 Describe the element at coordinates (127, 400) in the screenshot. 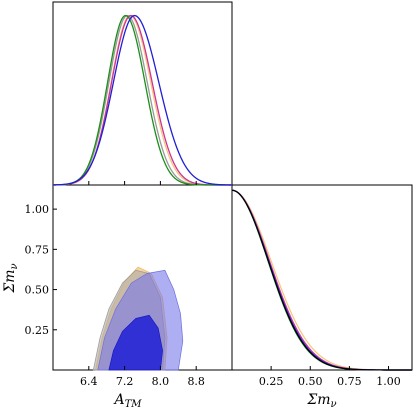

I see `x-axis-label-a-tm: ATM` at that location.